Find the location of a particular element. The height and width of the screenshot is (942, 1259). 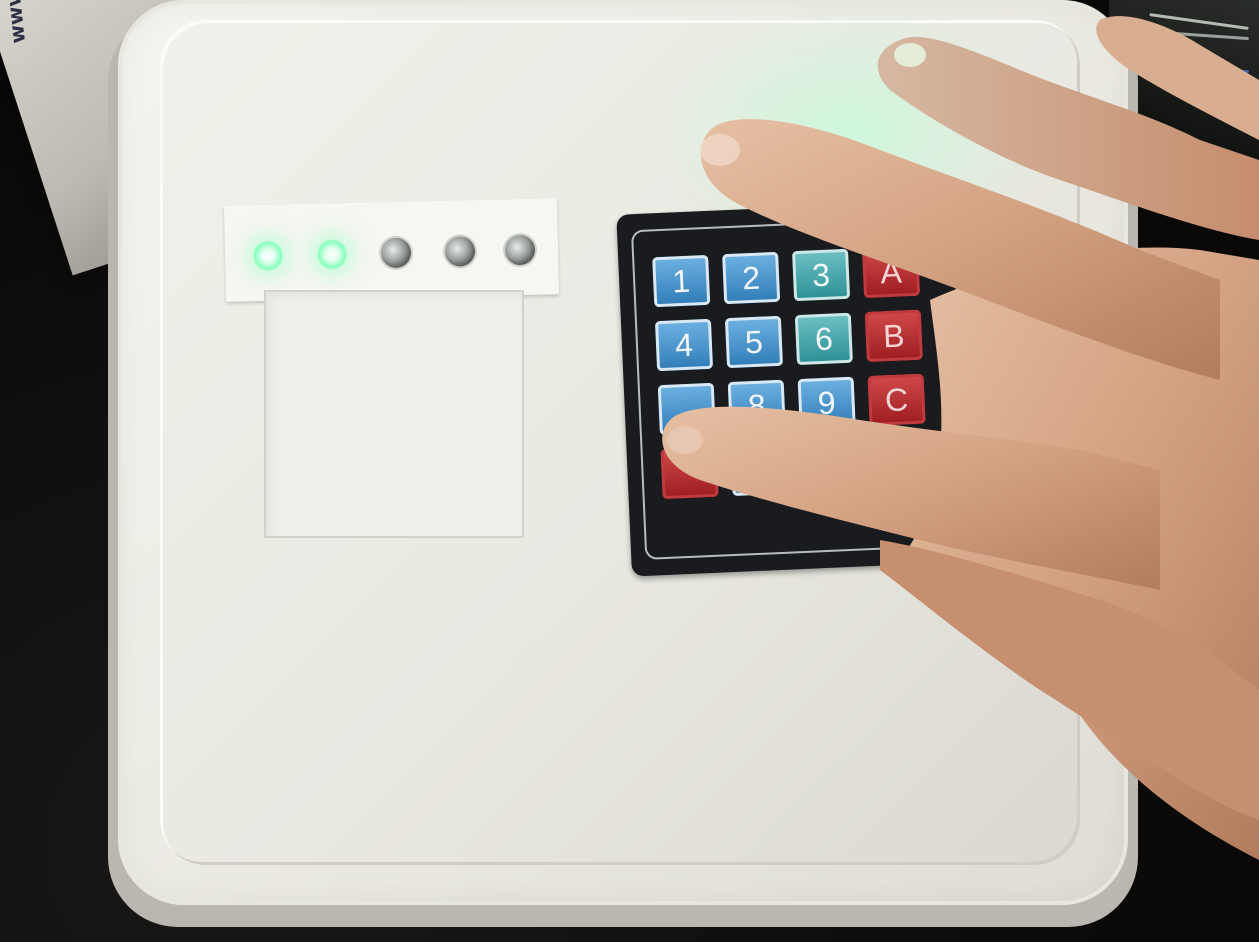

keypad-key-A: A is located at coordinates (891, 272).